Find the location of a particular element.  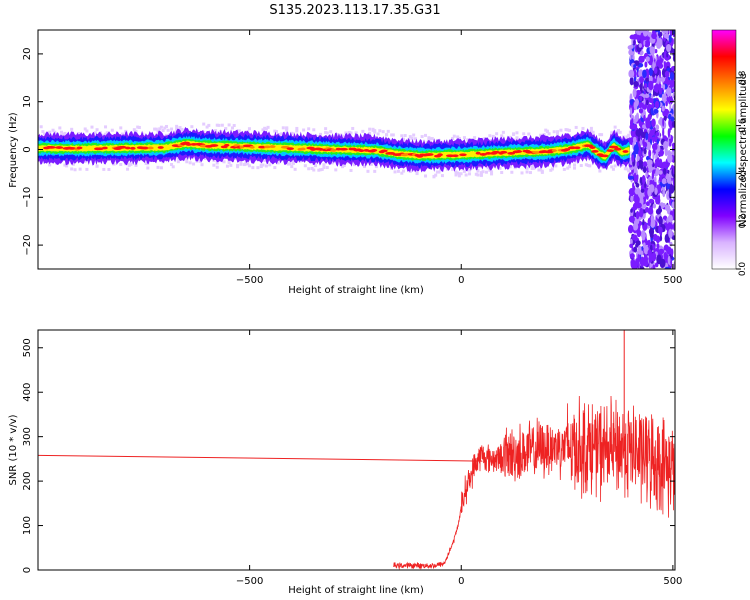

snr-series-trace is located at coordinates (534, 482).